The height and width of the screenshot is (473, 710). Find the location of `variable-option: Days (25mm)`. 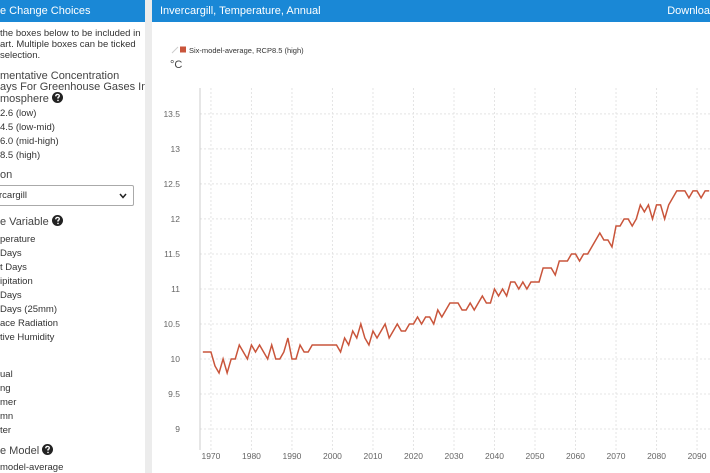

variable-option: Days (25mm) is located at coordinates (29, 309).